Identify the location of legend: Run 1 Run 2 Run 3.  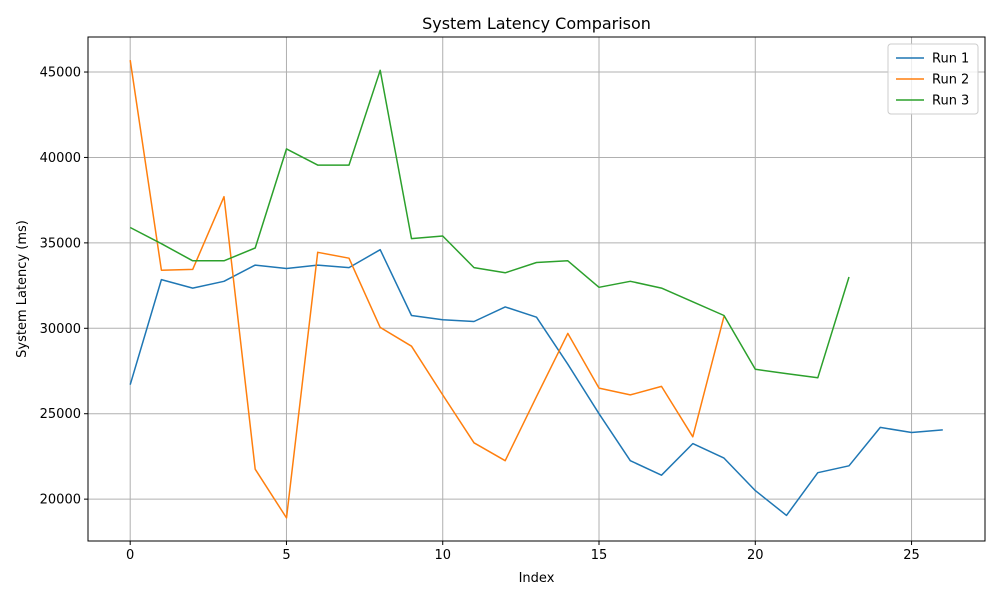
(933, 79).